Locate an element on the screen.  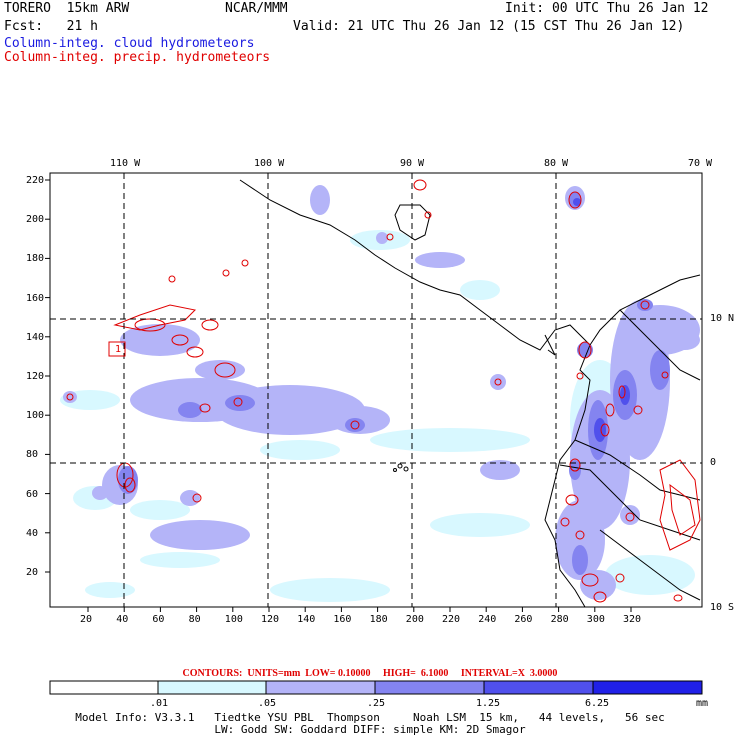
station-box is located at coordinates (117, 349).